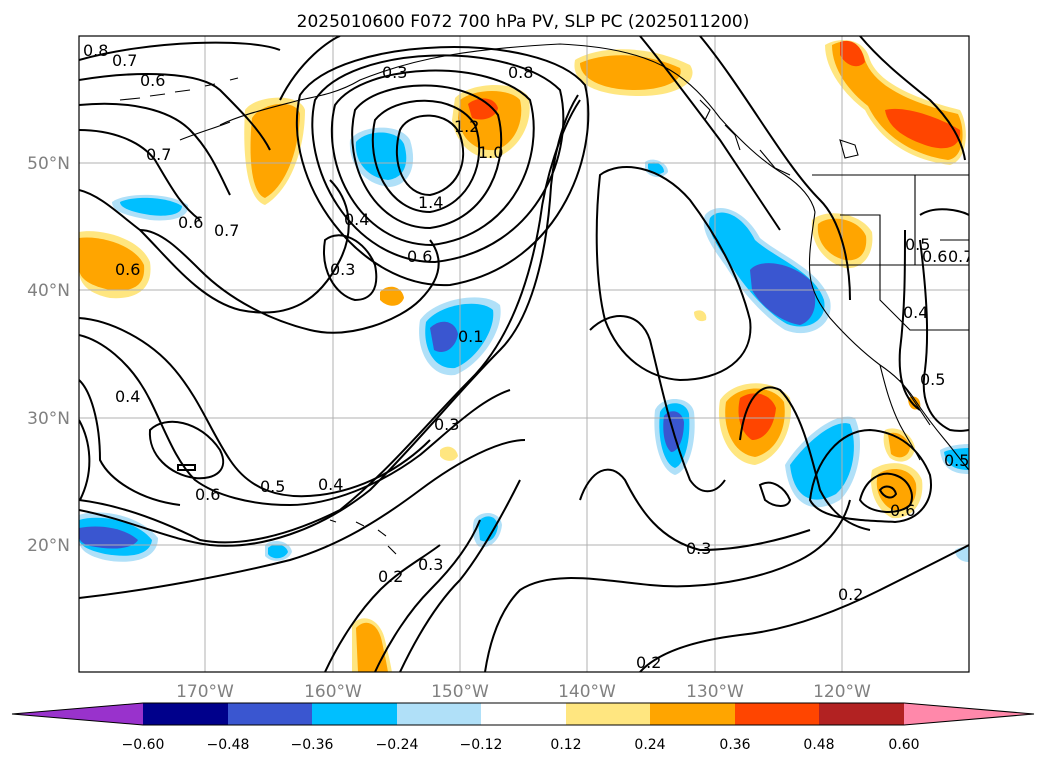 This screenshot has height=765, width=1047. Describe the element at coordinates (587, 692) in the screenshot. I see `lon-label: 140°W` at that location.